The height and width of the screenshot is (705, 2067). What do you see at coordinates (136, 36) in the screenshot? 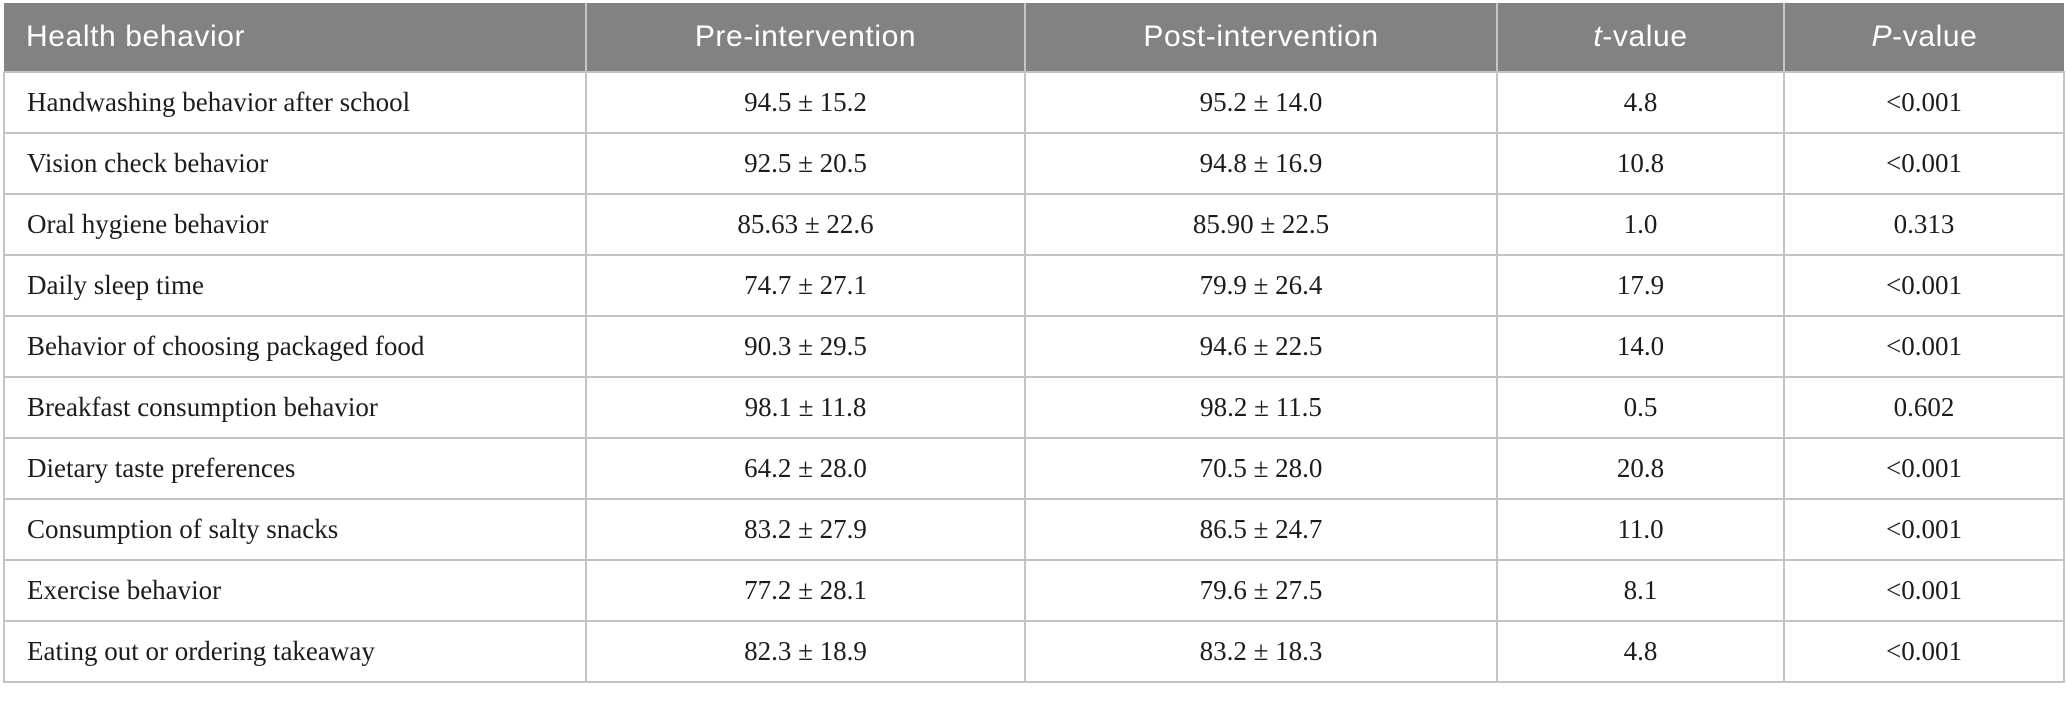
I see `header-health-behavior-label: Health behavior` at bounding box center [136, 36].